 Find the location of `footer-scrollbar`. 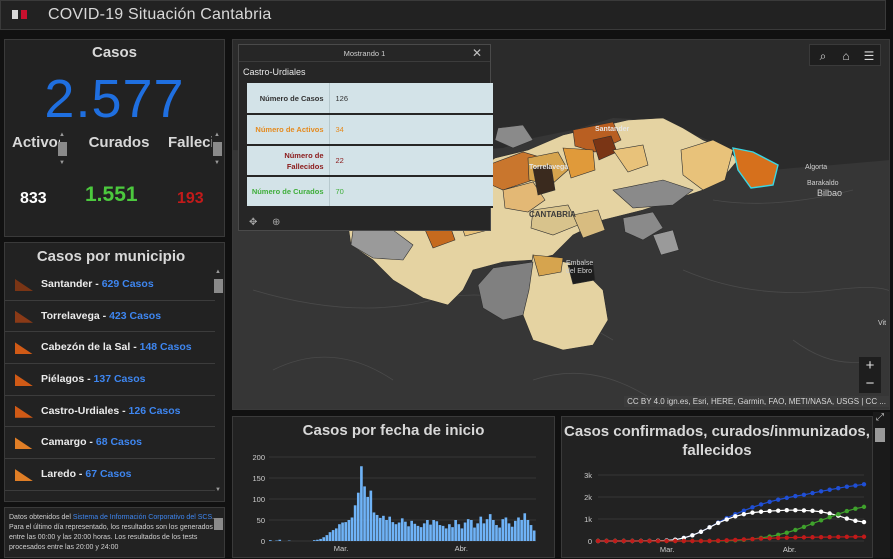

footer-scrollbar is located at coordinates (218, 534).